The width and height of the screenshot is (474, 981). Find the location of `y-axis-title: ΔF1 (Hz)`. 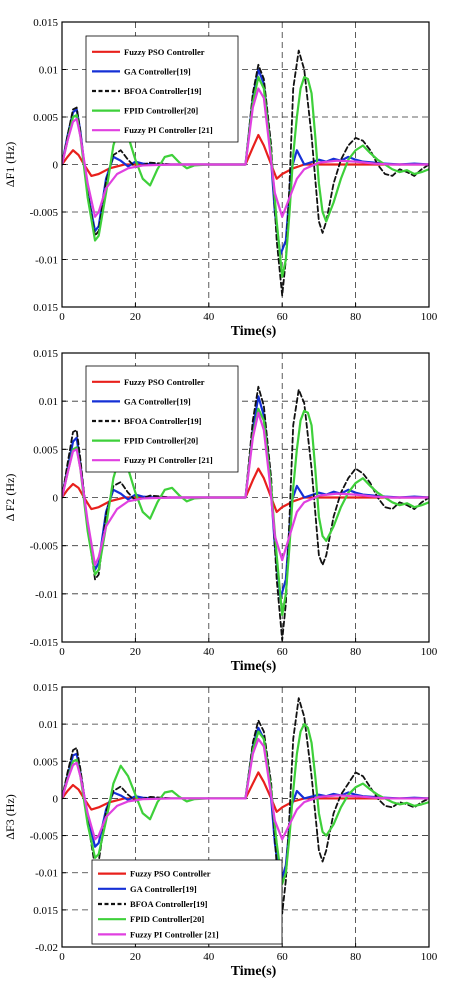

y-axis-title: ΔF1 (Hz) is located at coordinates (10, 164).